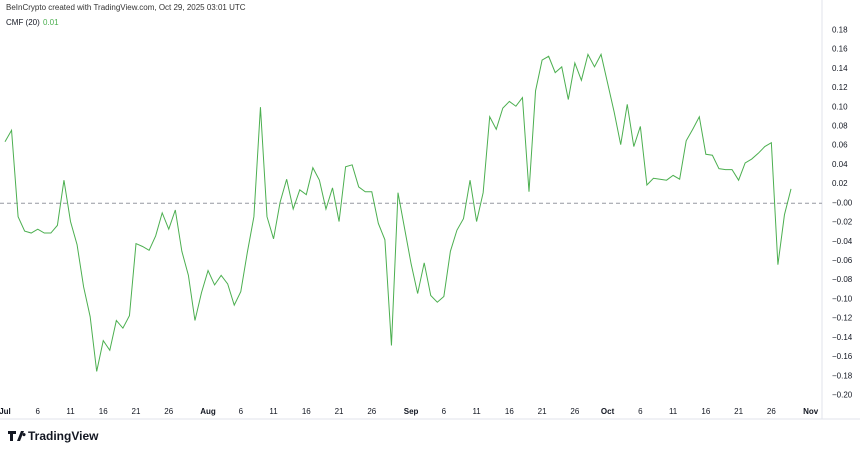  What do you see at coordinates (842, 279) in the screenshot?
I see `y-tick-label: −0.08` at bounding box center [842, 279].